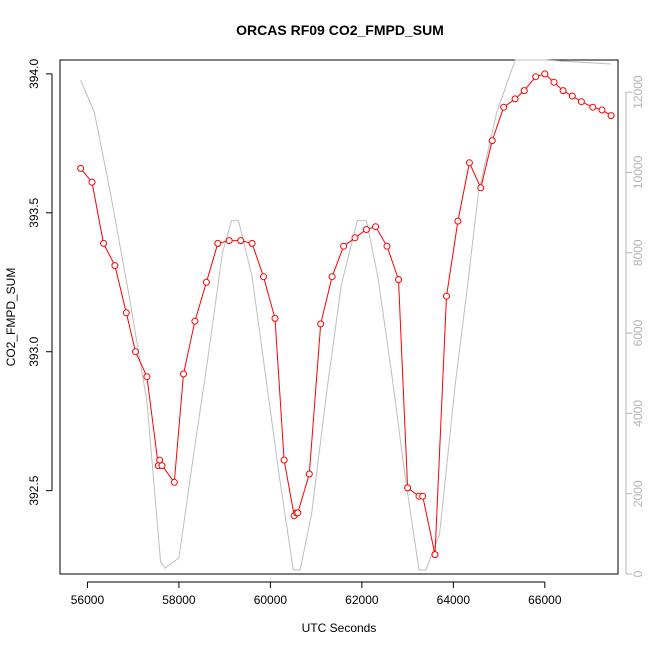  I want to click on y2-tick-label: 8000, so click(638, 252).